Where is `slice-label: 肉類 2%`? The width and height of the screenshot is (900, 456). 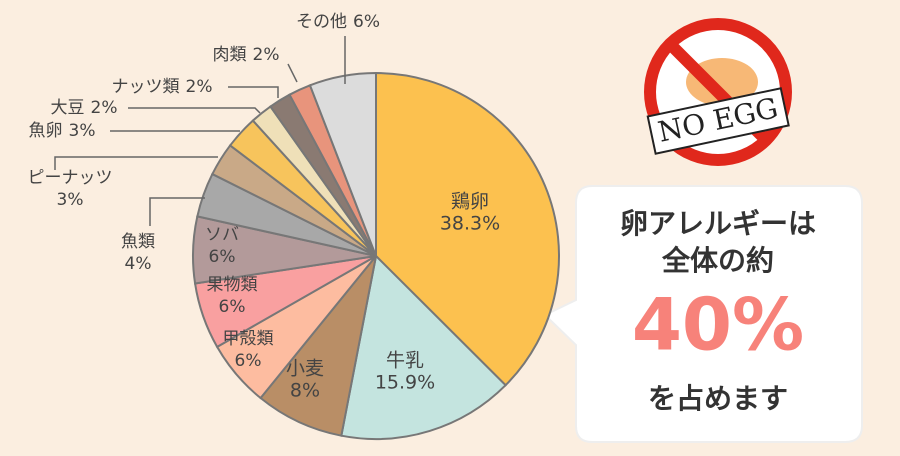 slice-label: 肉類 2% is located at coordinates (246, 55).